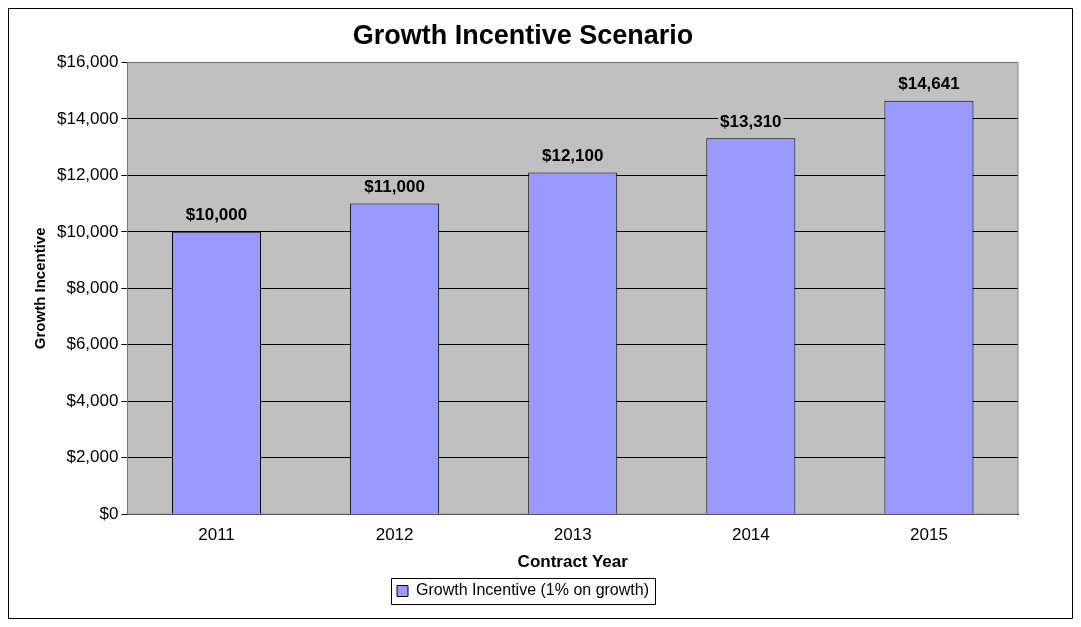  I want to click on chart-title: Growth Incentive Scenario, so click(523, 34).